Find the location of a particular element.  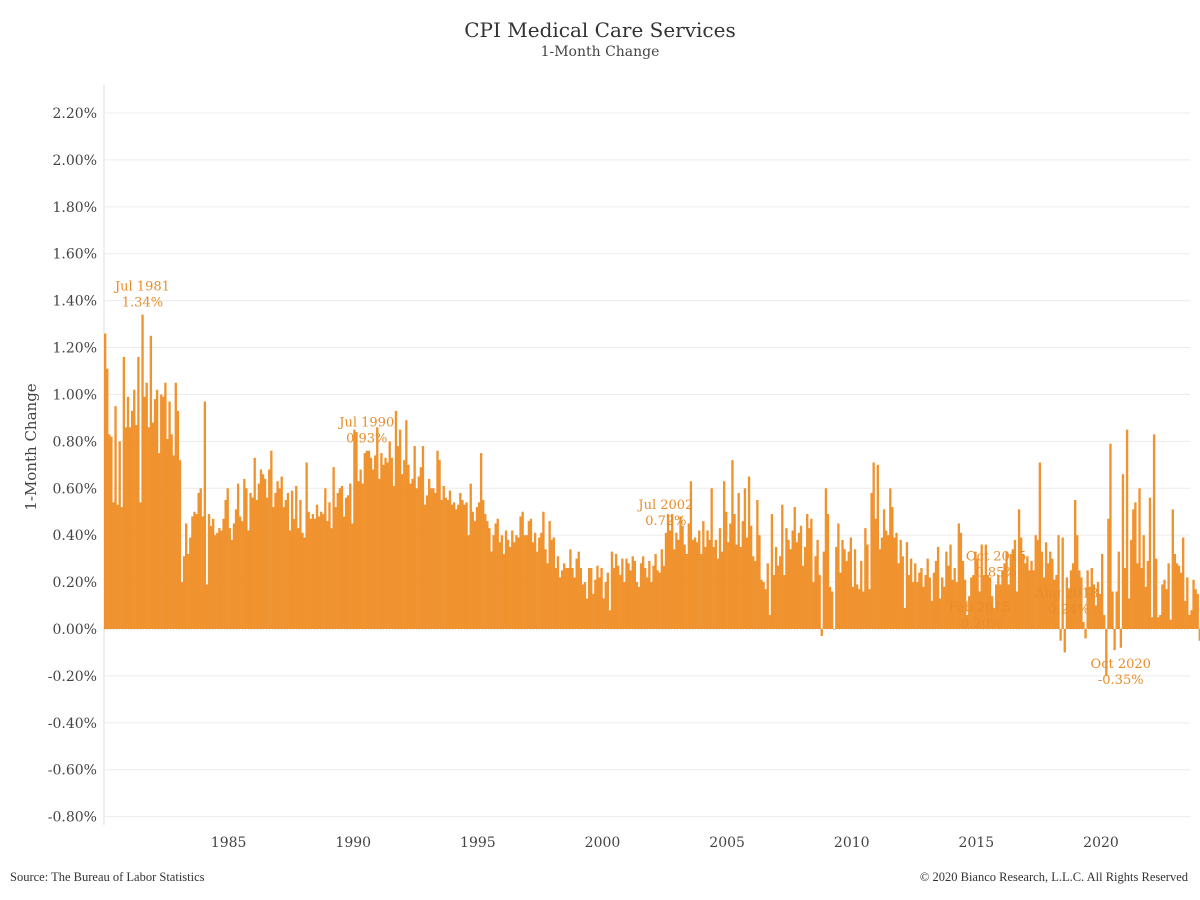

x-tick-label: 2000 is located at coordinates (603, 843).